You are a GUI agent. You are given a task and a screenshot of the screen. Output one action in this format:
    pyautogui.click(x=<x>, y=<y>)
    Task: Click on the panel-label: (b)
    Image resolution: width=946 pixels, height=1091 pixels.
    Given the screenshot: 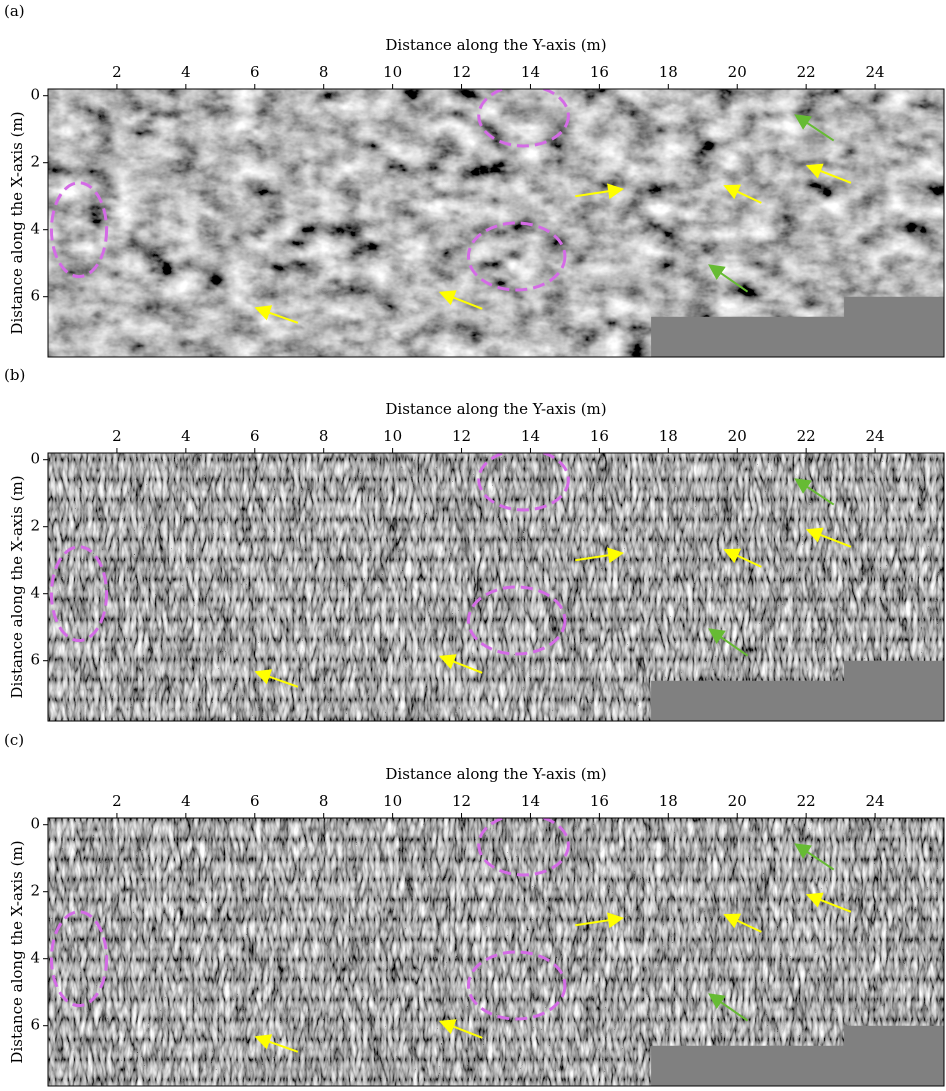 What is the action you would take?
    pyautogui.click(x=14, y=375)
    